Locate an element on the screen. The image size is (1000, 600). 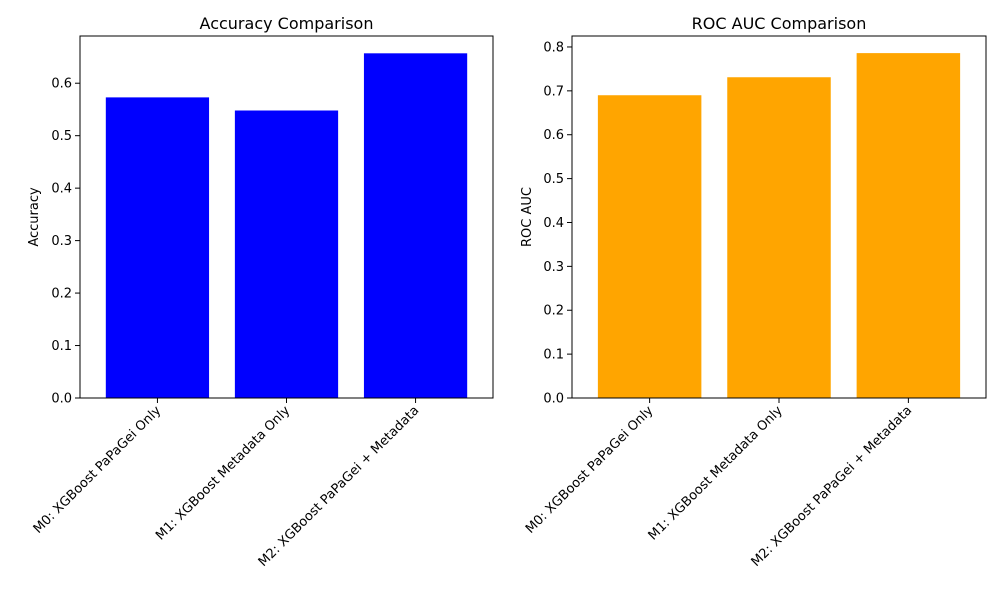
y-ticks: 0.0 0.1 0.2 0.3 0.4 0.5 0.6 0.7 0.8 is located at coordinates (557, 223).